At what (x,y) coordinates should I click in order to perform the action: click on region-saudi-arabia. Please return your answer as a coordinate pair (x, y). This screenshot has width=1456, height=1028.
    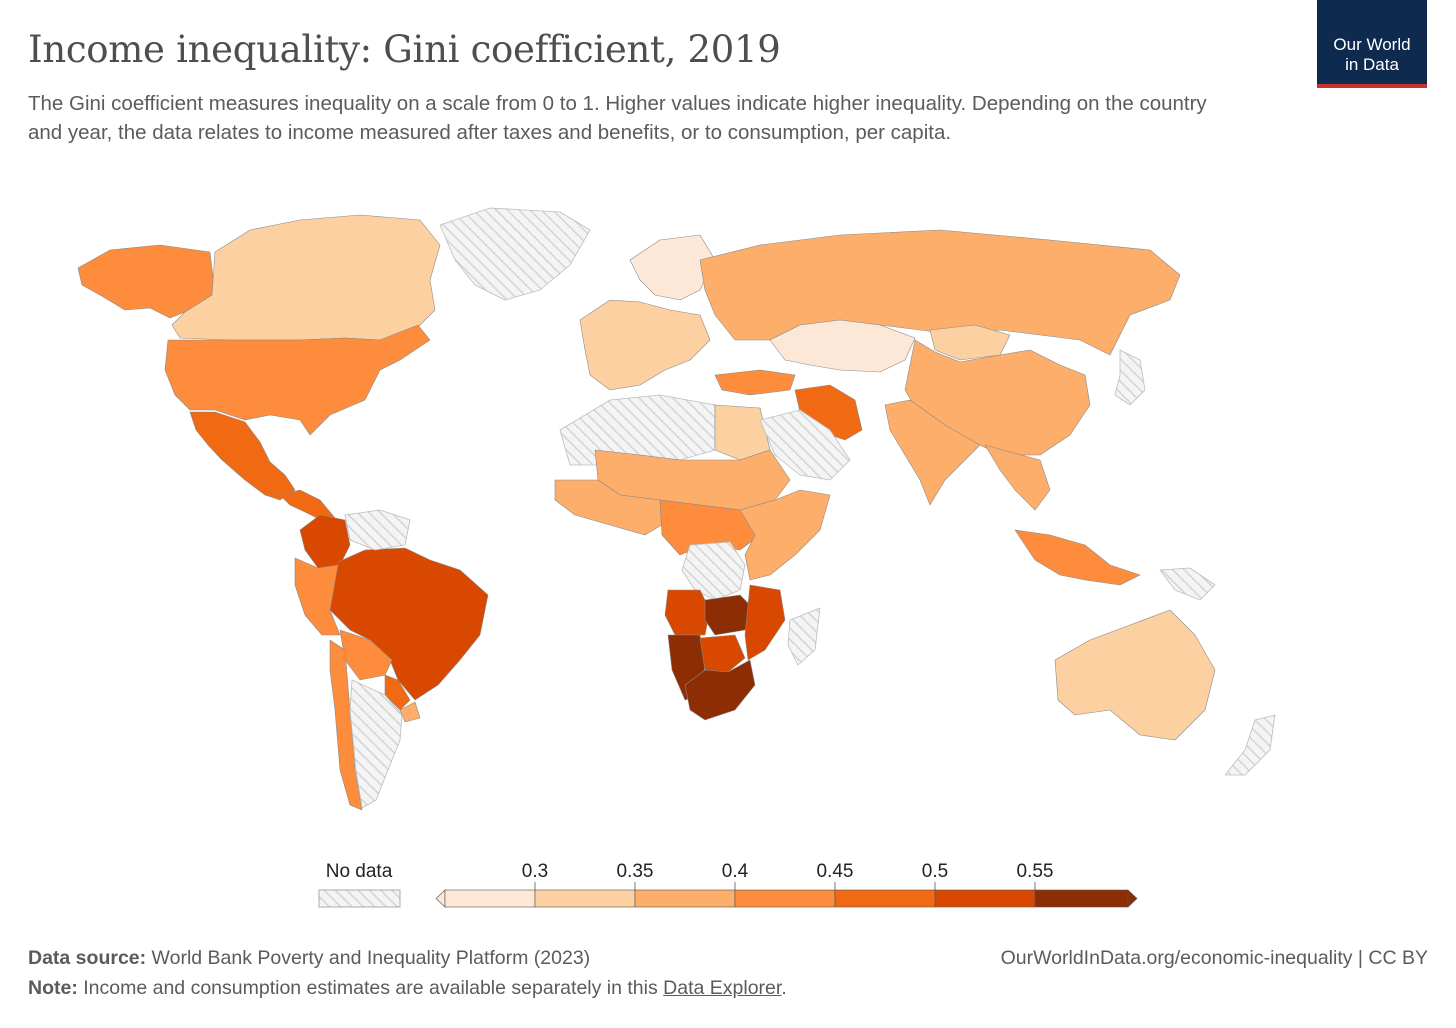
    Looking at the image, I should click on (805, 445).